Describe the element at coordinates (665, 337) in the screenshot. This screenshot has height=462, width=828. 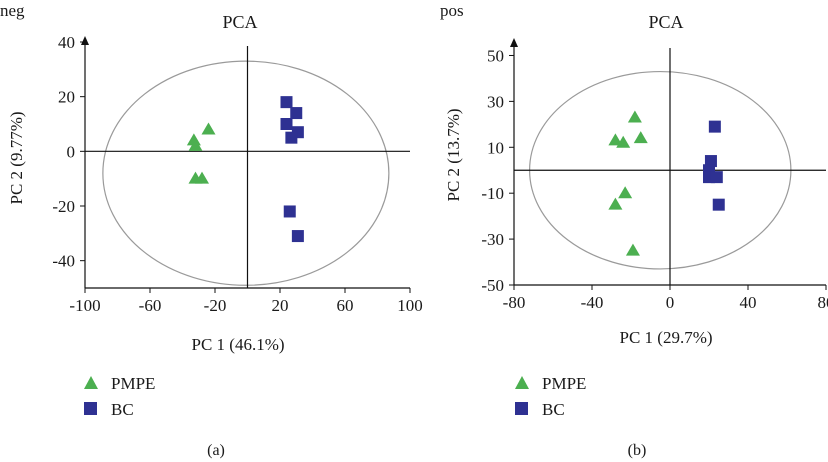
I see `panel-b-x-axis-label: PC 1 (29.7%)` at that location.